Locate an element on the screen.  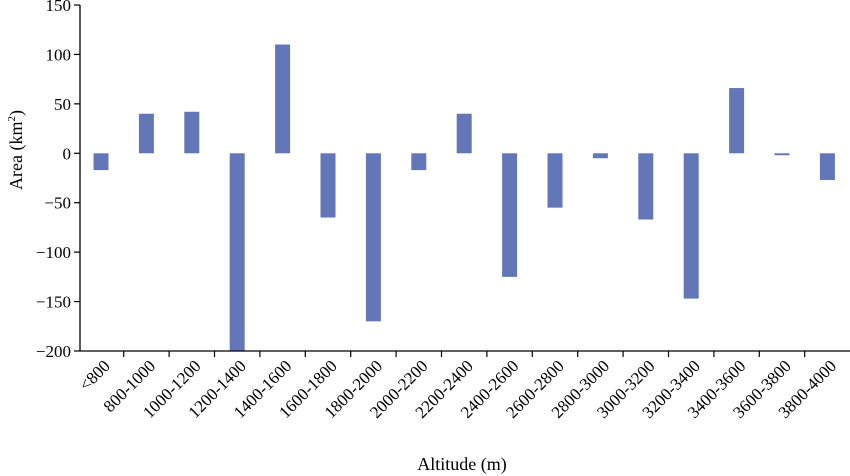
y-axis-title-main: Area (km is located at coordinates (16, 156).